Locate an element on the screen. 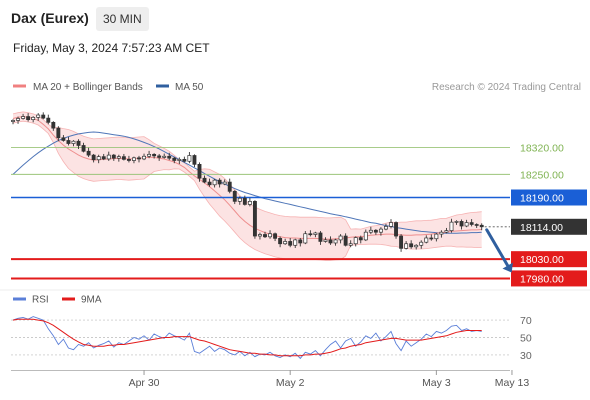  x-tick-label-2: May 3 is located at coordinates (436, 383).